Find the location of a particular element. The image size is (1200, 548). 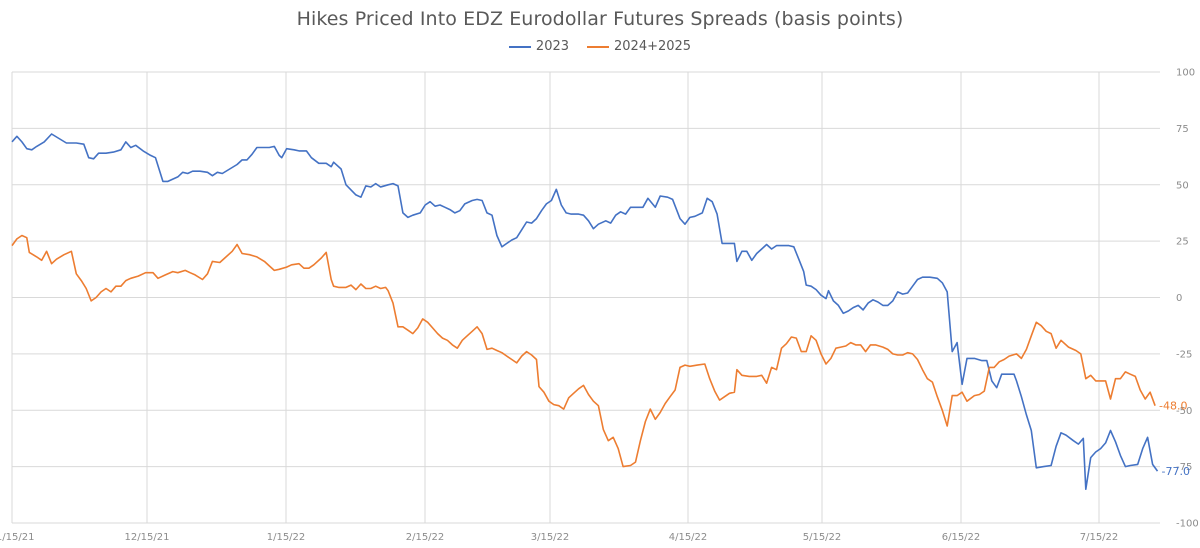

series-end-label: -77.0 is located at coordinates (1176, 471).